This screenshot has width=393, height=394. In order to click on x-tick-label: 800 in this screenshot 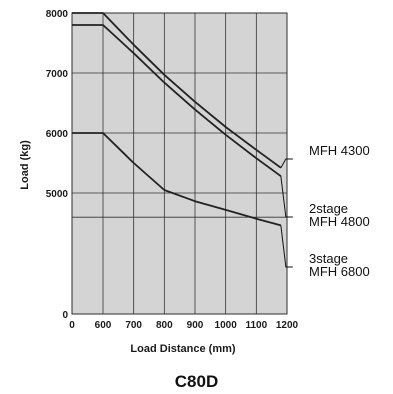, I will do `click(164, 325)`.